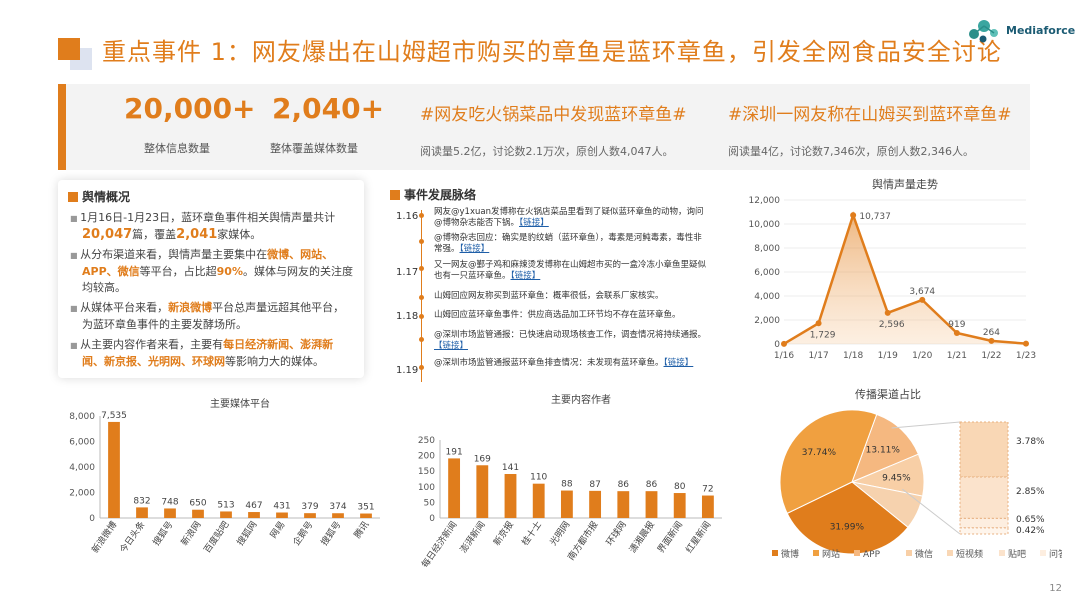 Image resolution: width=1080 pixels, height=608 pixels. Describe the element at coordinates (337, 507) in the screenshot. I see `data-label: 374` at that location.